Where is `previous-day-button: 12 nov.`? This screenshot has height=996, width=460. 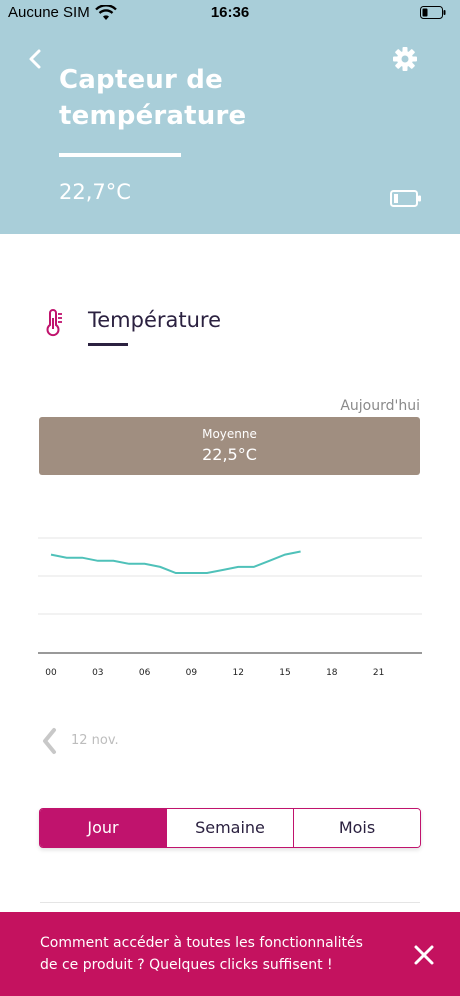
previous-day-button: 12 nov. is located at coordinates (98, 741).